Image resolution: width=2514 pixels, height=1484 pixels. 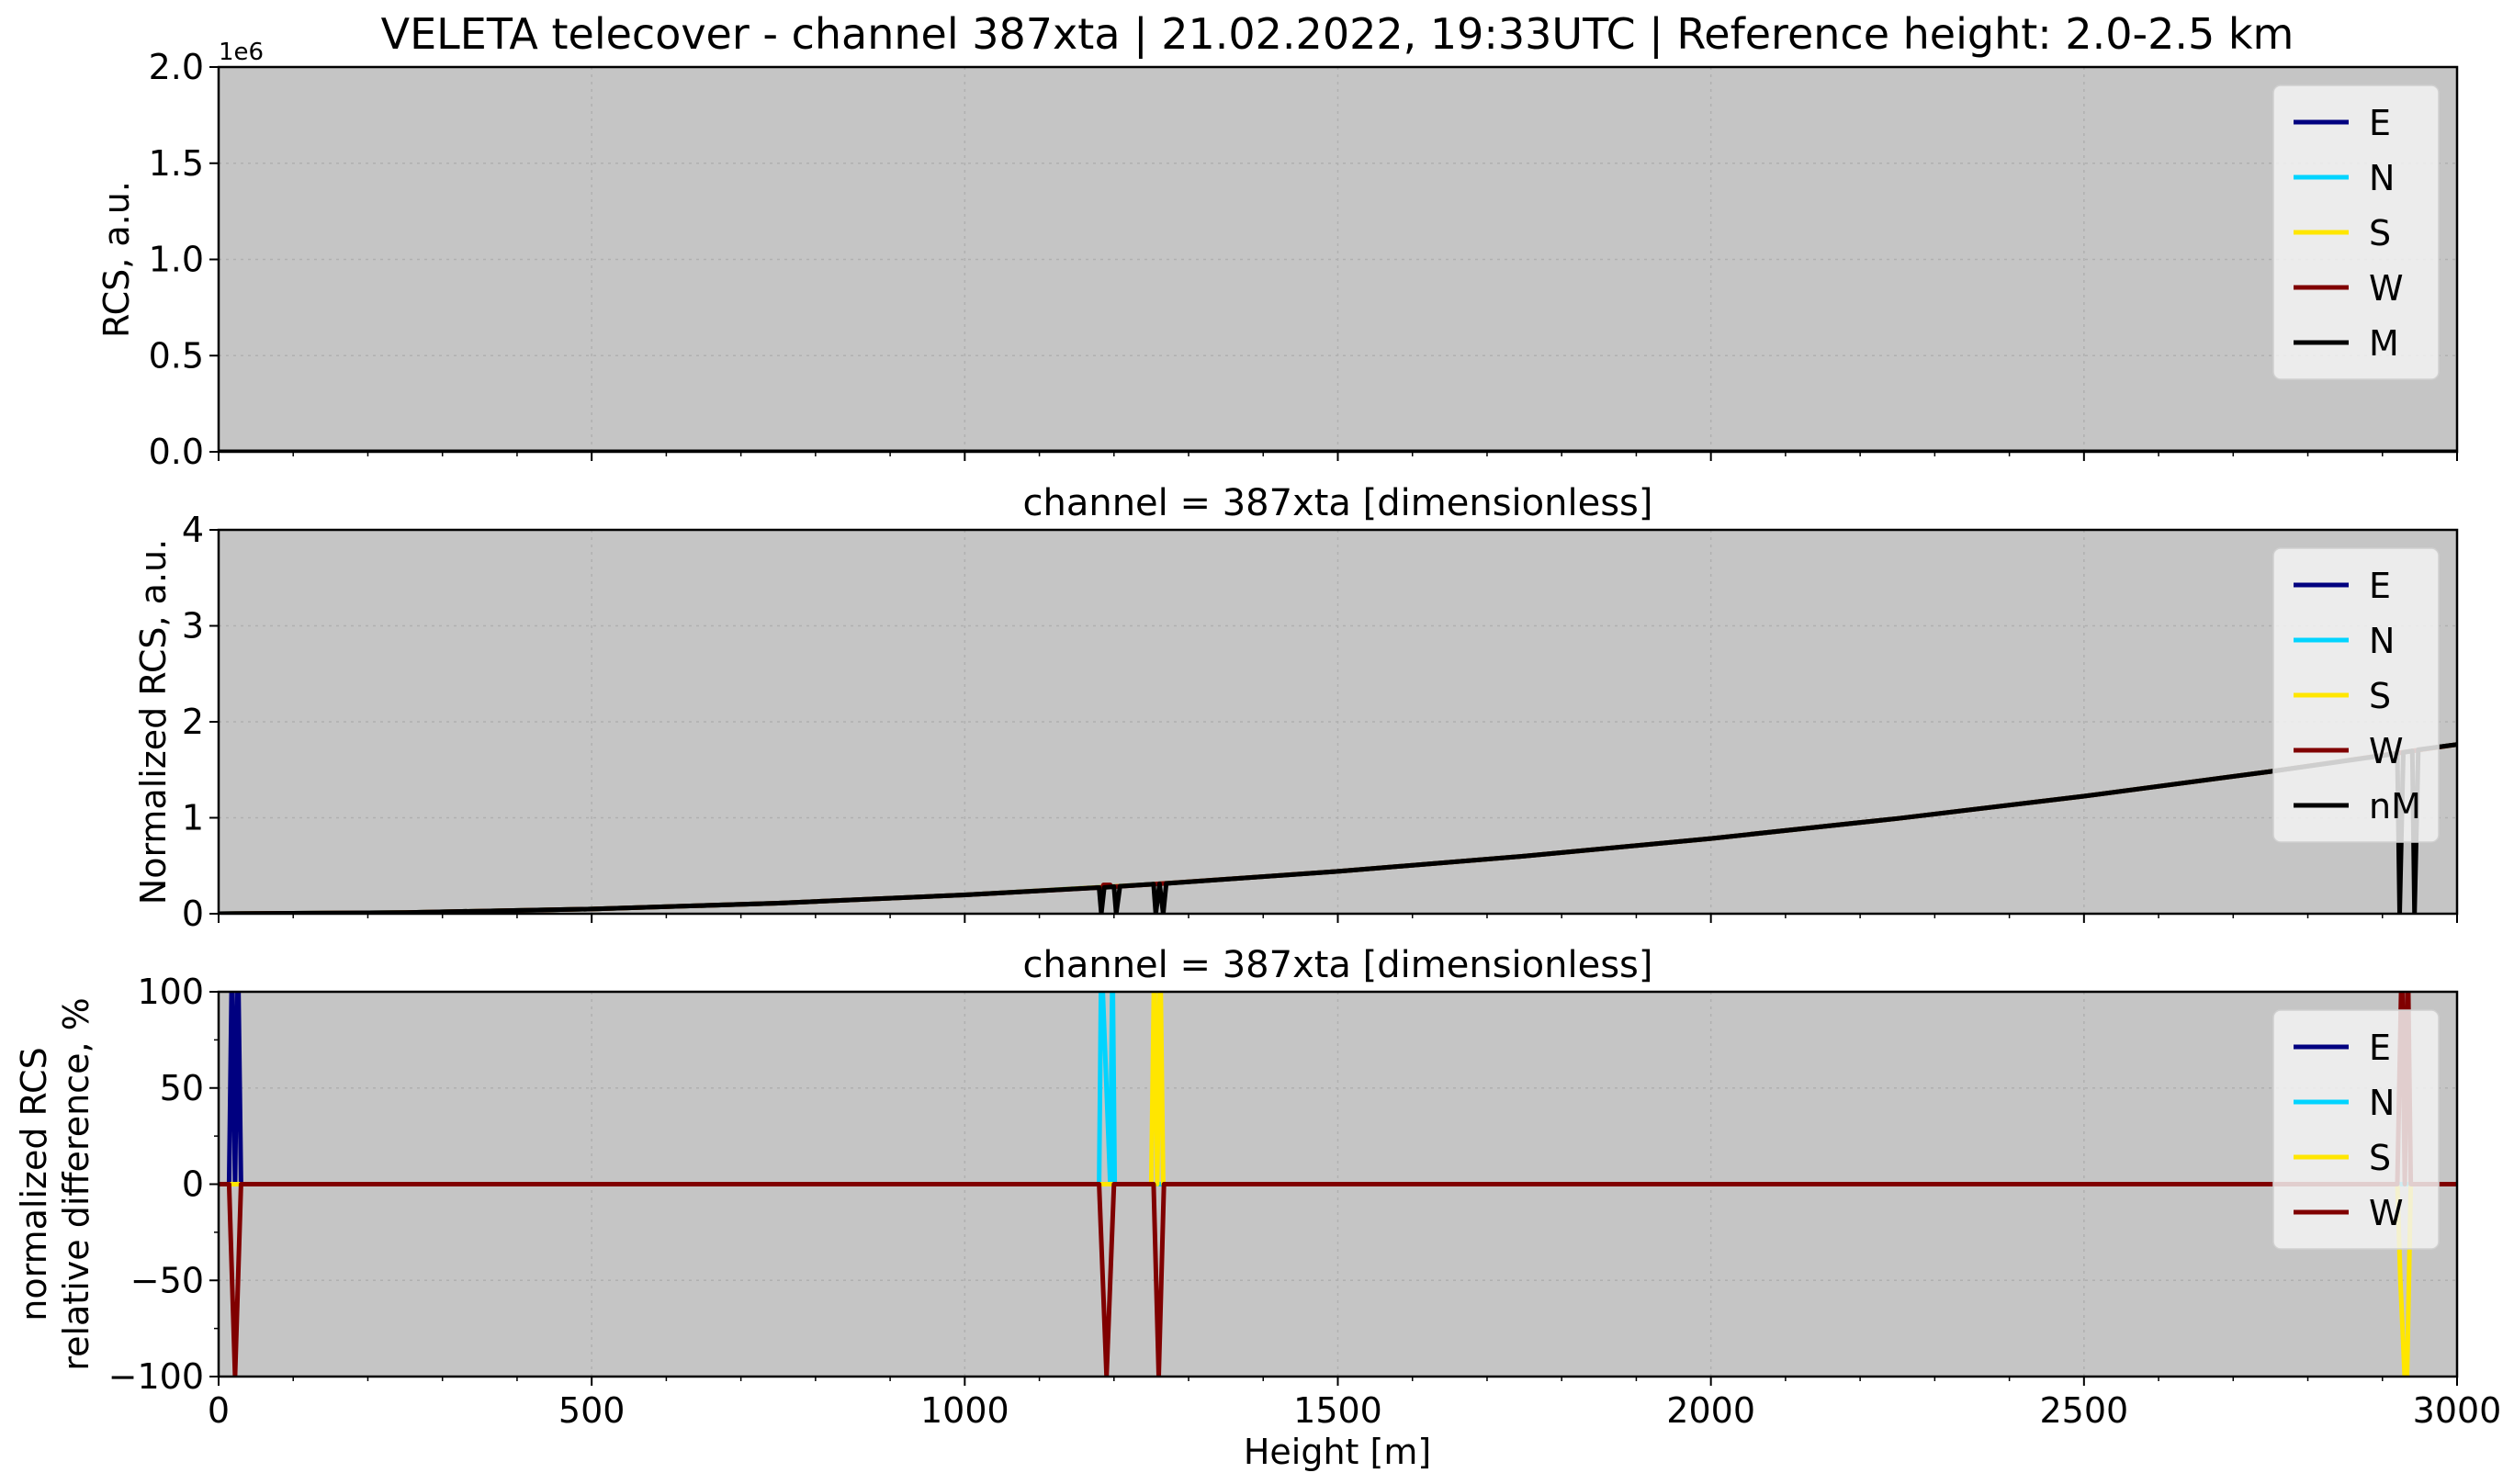 What do you see at coordinates (170, 992) in the screenshot?
I see `y-tick-label: 100` at bounding box center [170, 992].